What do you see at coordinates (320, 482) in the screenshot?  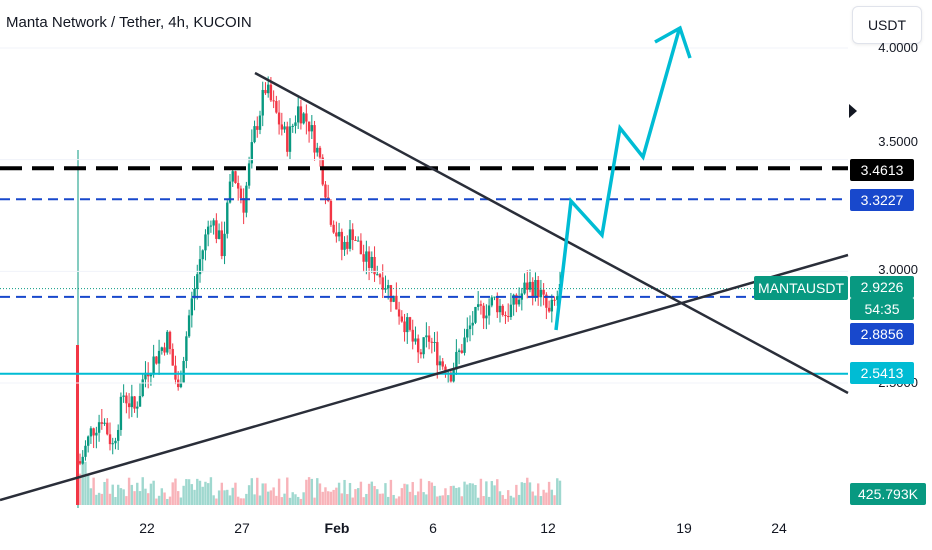 I see `volume-bars` at bounding box center [320, 482].